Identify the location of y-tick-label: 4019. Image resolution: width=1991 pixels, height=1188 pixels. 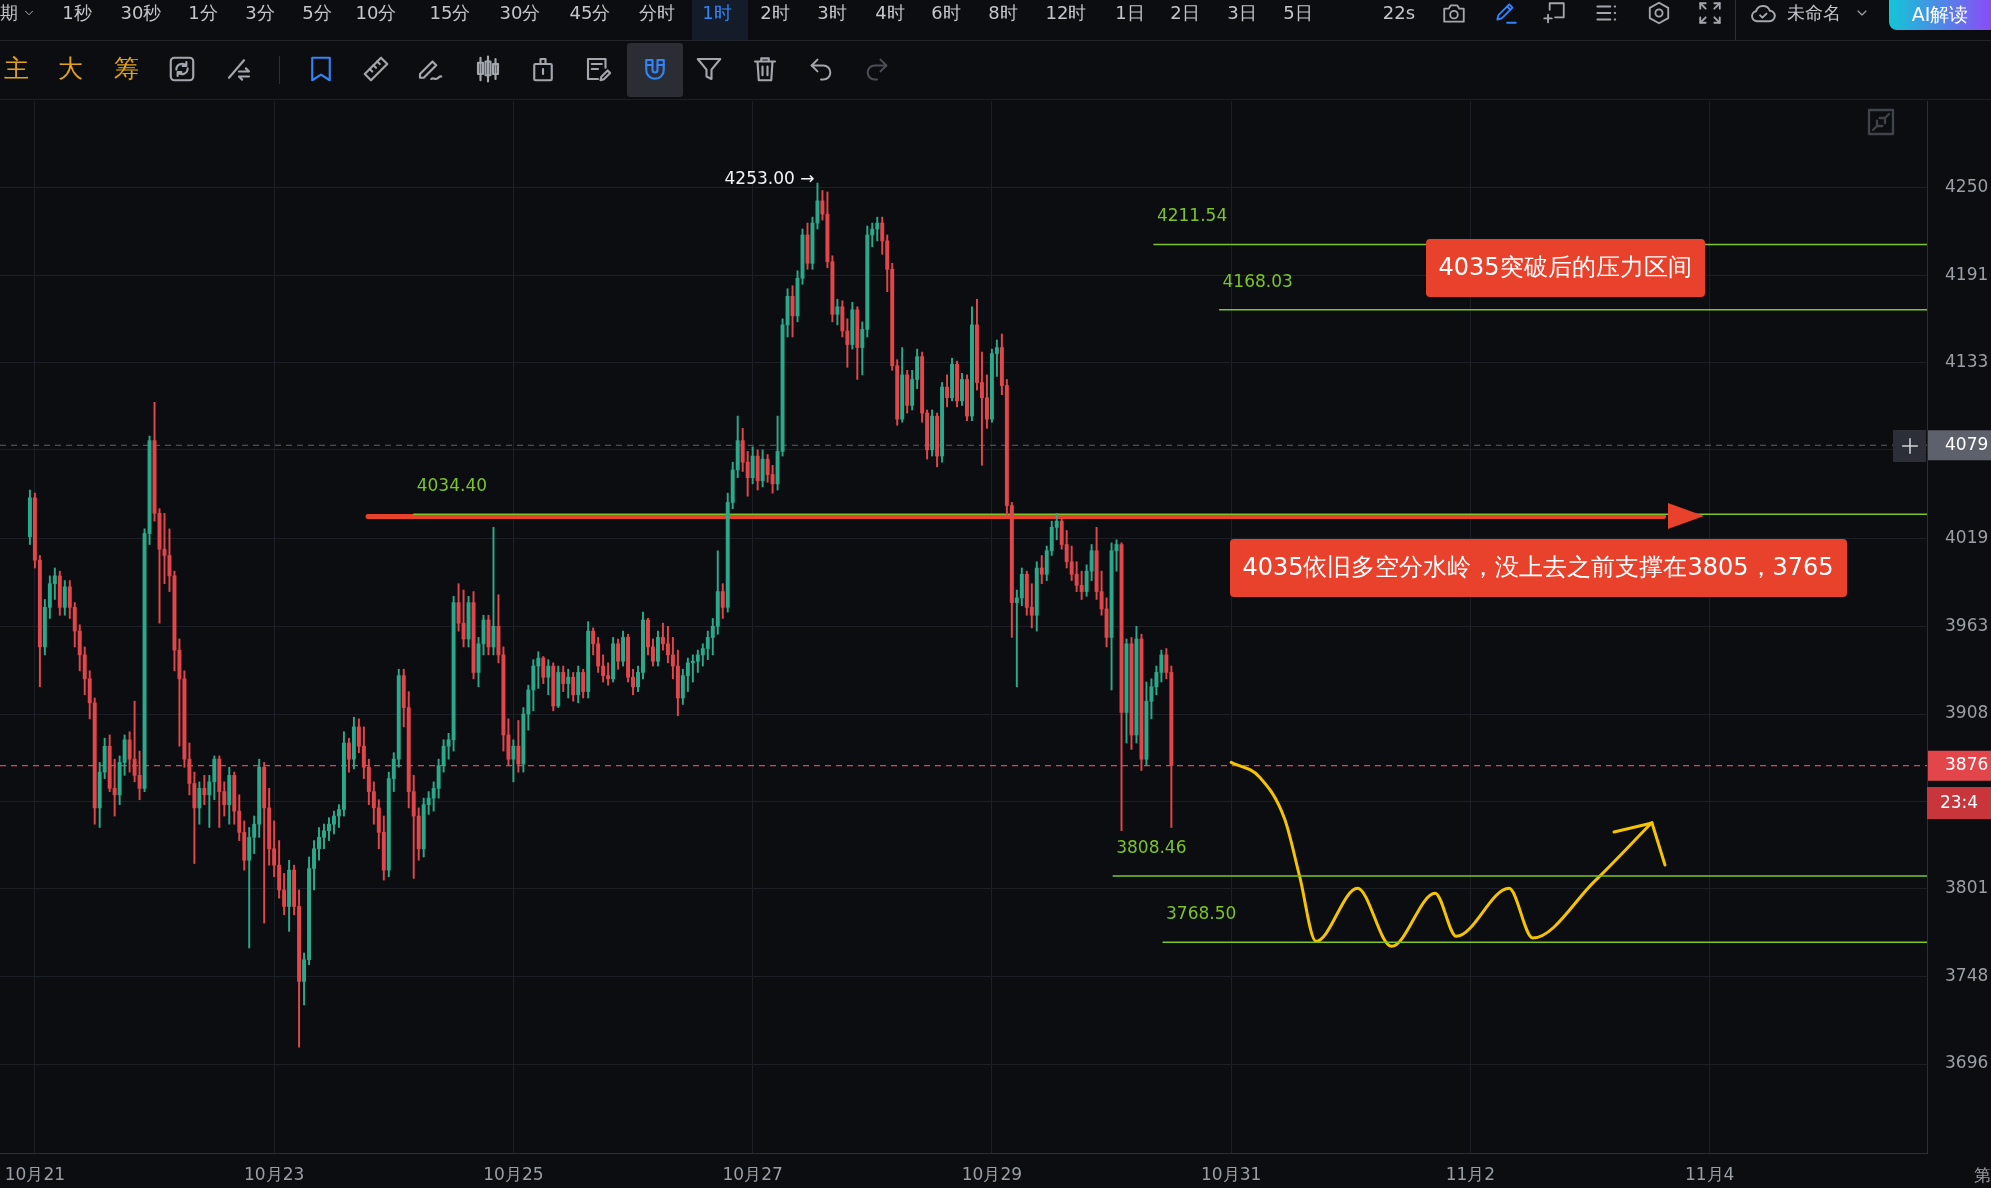
(1967, 536).